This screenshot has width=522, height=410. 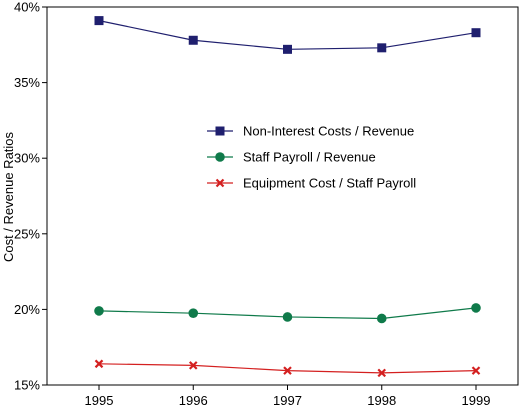 I want to click on y-tick-label: 40%, so click(x=27, y=7).